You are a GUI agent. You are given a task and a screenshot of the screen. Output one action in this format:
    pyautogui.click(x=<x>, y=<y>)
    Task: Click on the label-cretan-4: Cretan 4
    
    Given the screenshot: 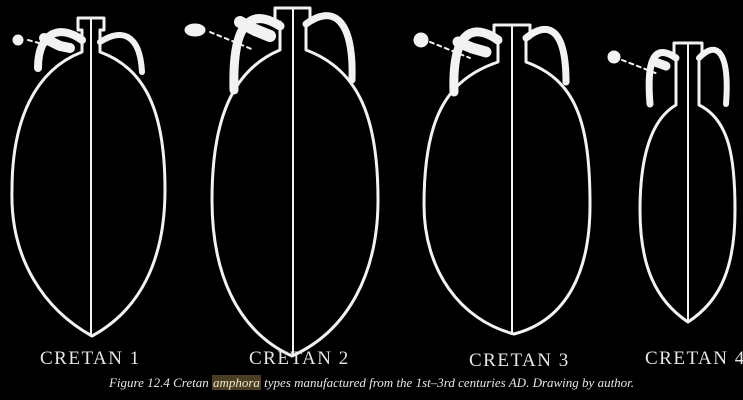 What is the action you would take?
    pyautogui.click(x=694, y=358)
    